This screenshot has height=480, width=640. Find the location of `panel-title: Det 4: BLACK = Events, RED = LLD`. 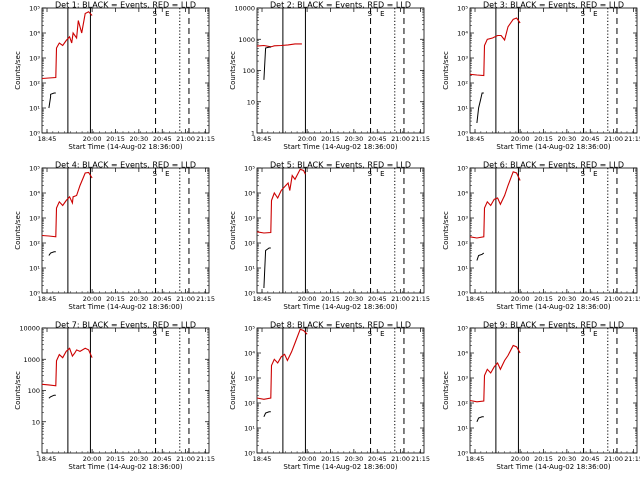

panel-title: Det 4: BLACK = Events, RED = LLD is located at coordinates (125, 165).